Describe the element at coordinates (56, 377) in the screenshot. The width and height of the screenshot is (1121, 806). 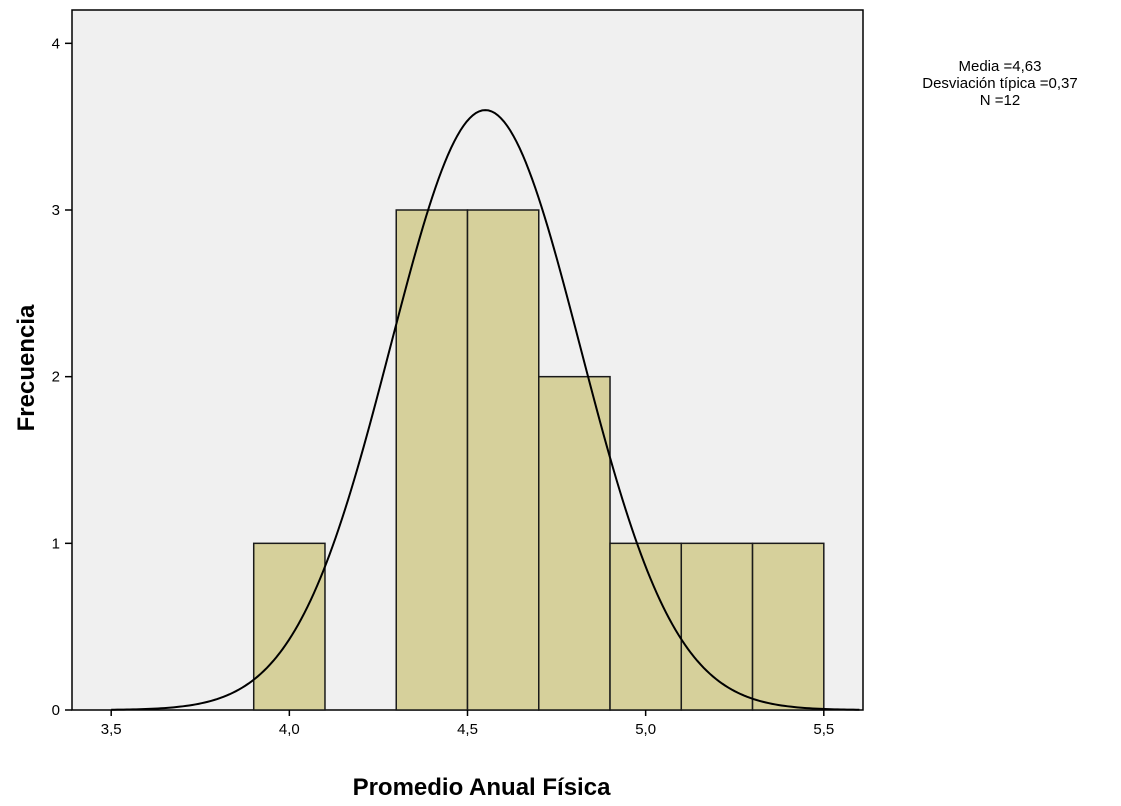
I see `y-tick-label: 2` at that location.